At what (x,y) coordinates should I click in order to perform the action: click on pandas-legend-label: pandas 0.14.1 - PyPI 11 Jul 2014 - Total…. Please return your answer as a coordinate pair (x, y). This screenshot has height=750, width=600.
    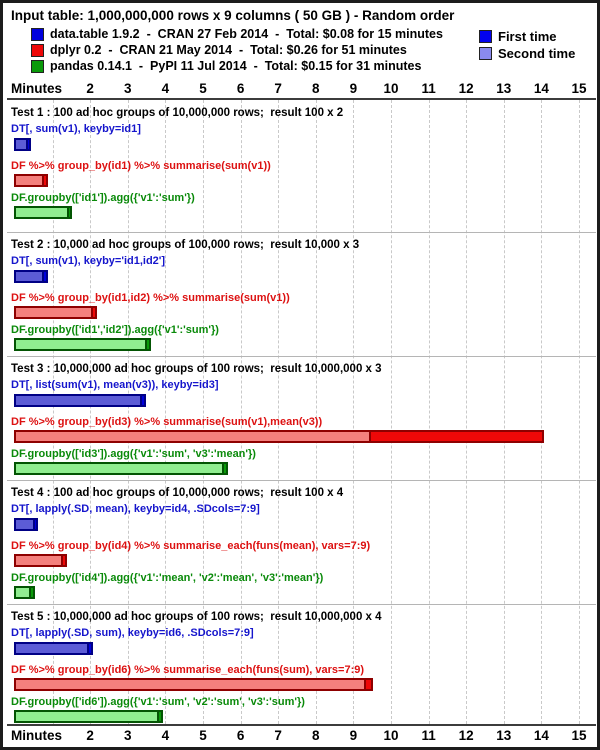
    Looking at the image, I should click on (236, 66).